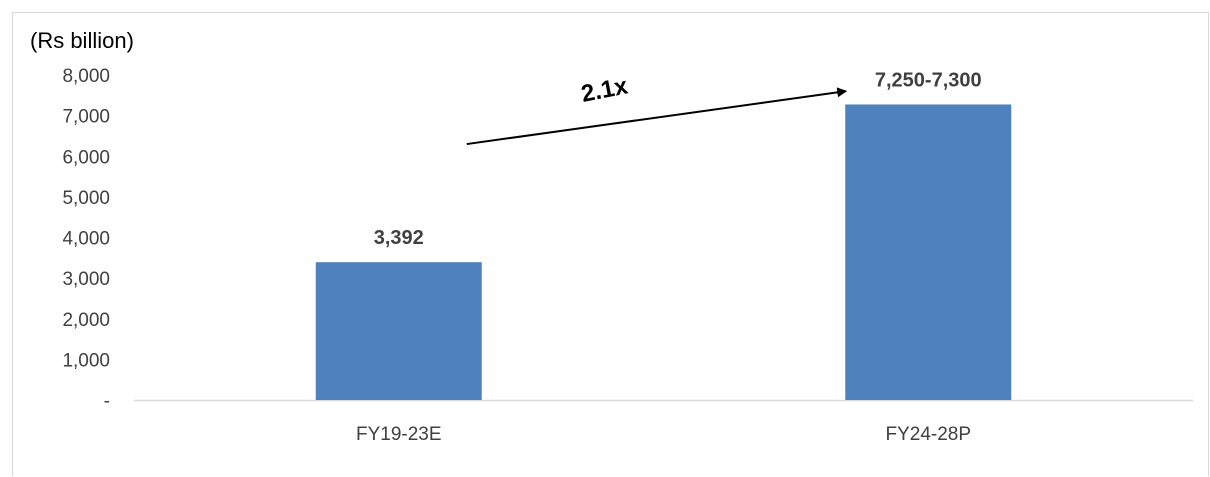  Describe the element at coordinates (928, 434) in the screenshot. I see `category-label: FY24-28P` at that location.